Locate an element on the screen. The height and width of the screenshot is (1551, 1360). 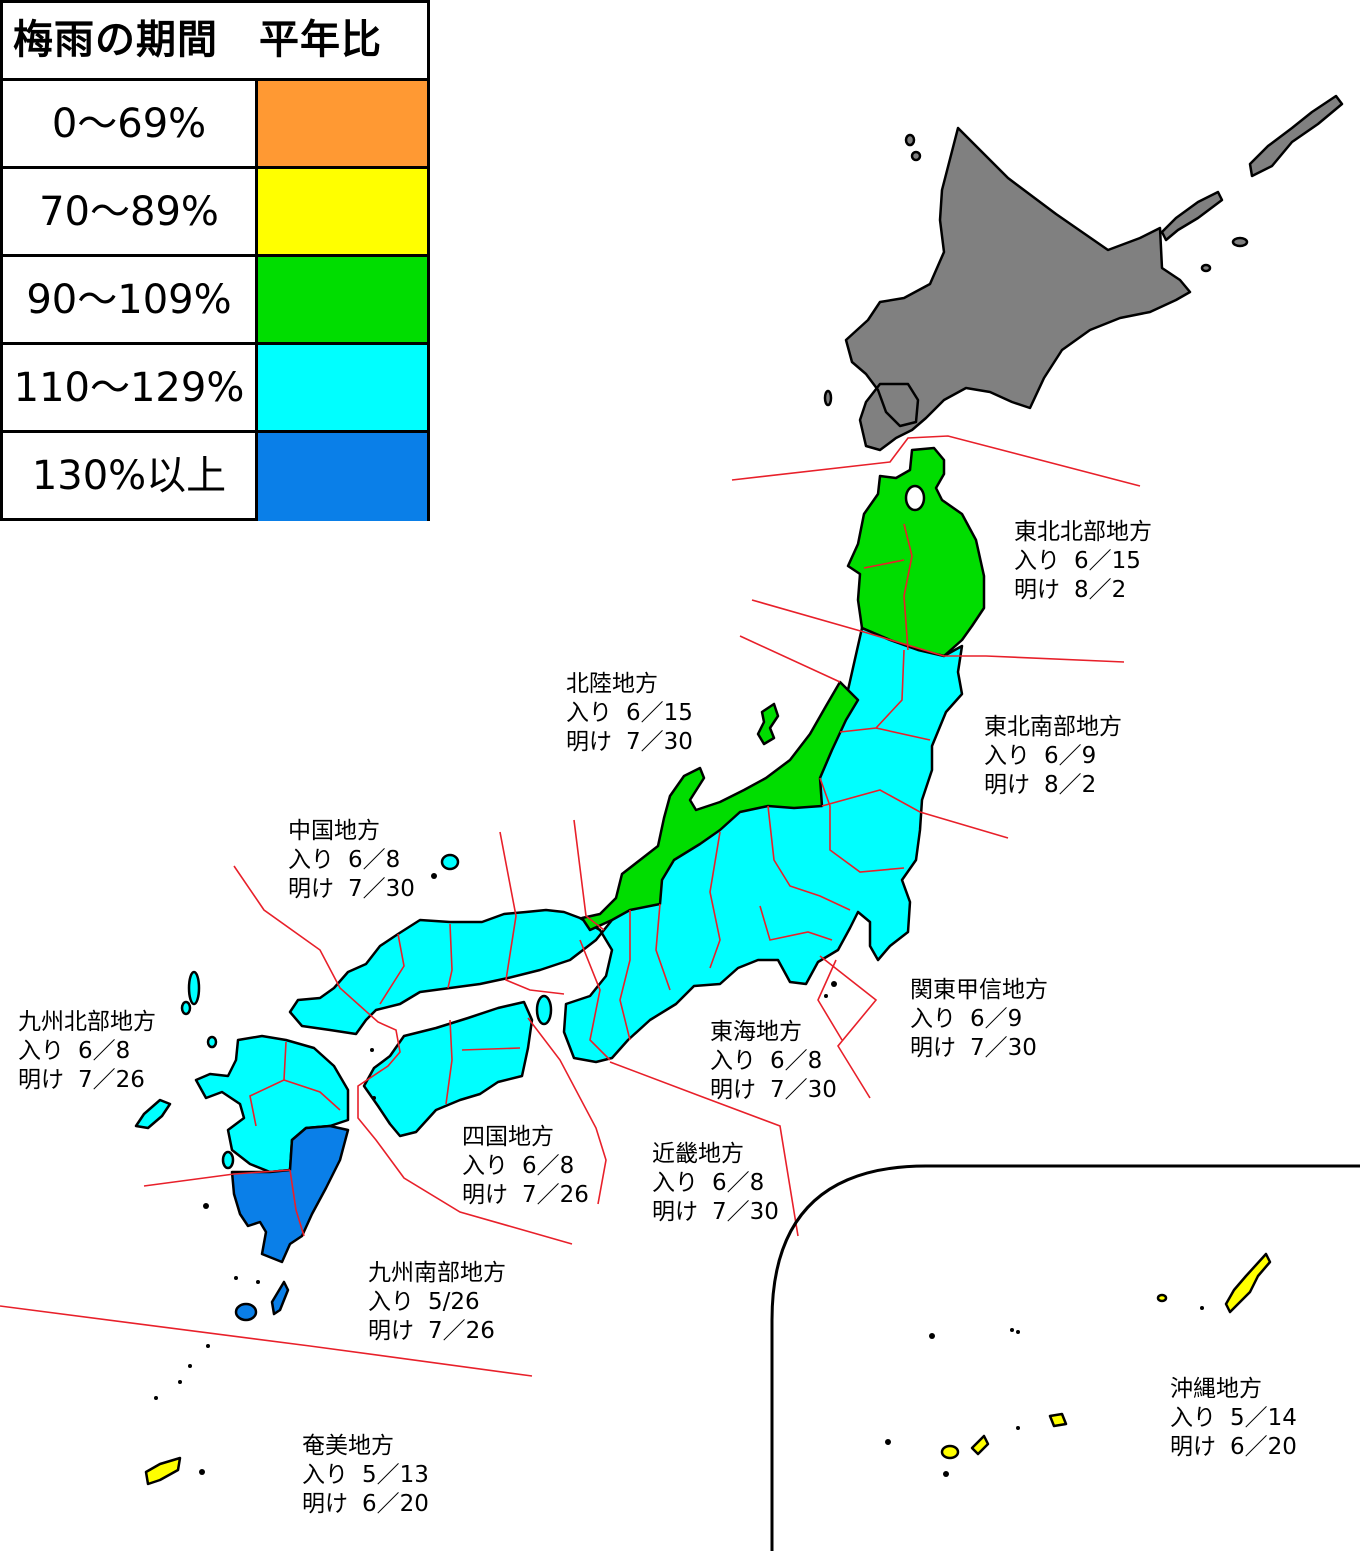
legend-color-swatch is located at coordinates (342, 387).